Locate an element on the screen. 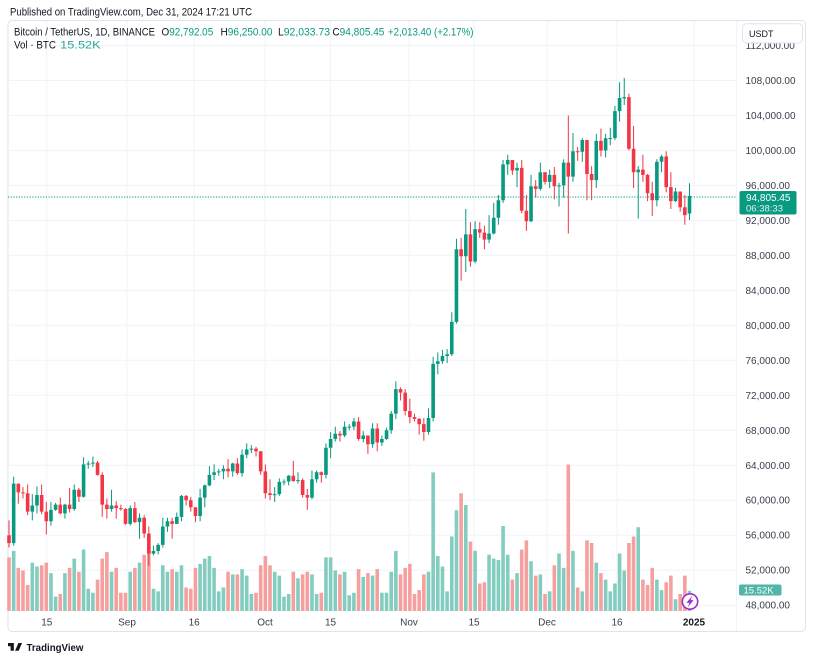  svg-text: 84,000.00 is located at coordinates (768, 291).